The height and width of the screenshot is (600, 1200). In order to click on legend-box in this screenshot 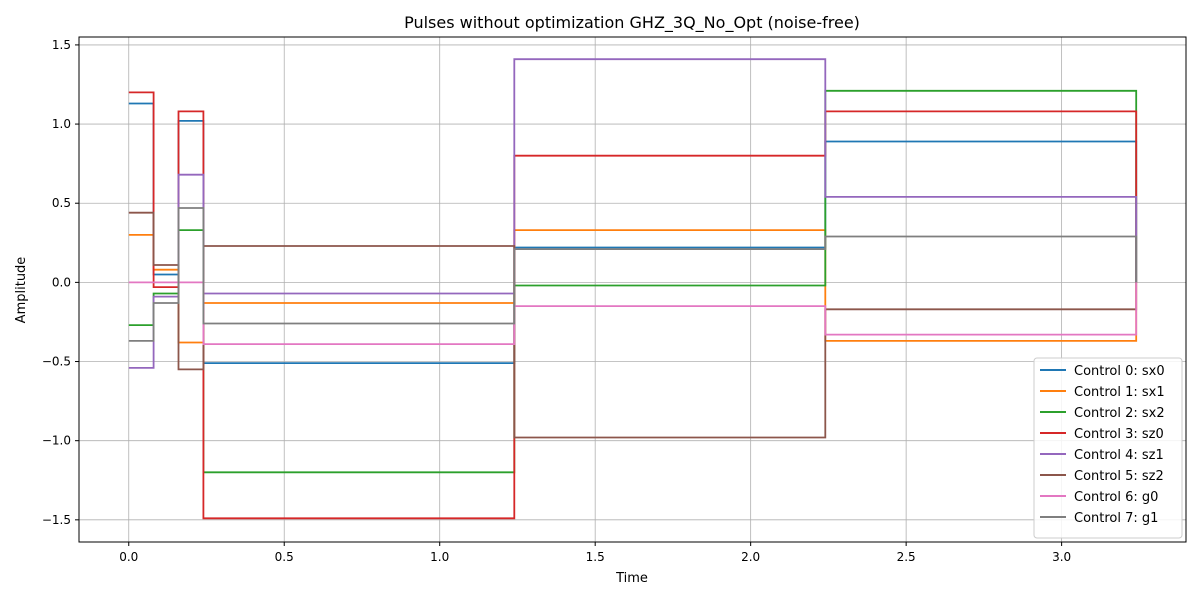, I will do `click(1108, 448)`.